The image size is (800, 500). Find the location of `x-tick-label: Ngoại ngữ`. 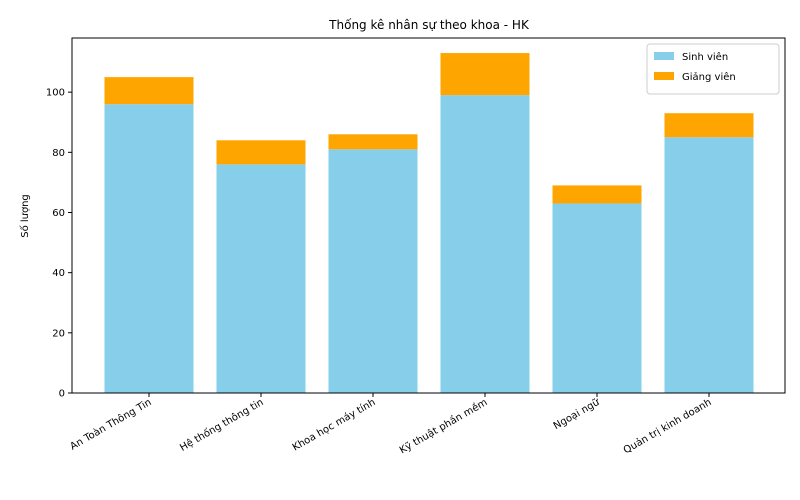

x-tick-label: Ngoại ngữ is located at coordinates (577, 414).